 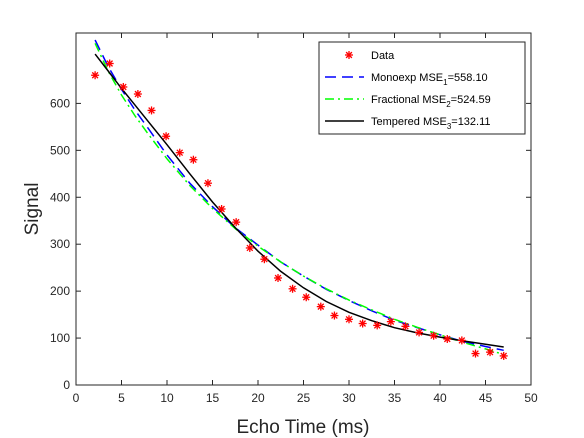 What do you see at coordinates (60, 244) in the screenshot?
I see `y-tick-label: 300` at bounding box center [60, 244].